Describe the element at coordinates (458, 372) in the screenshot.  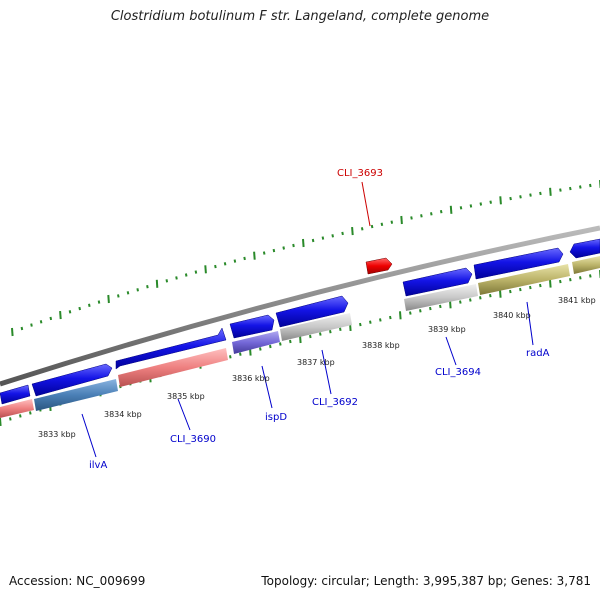
I see `label-CLI_3694: CLI_3694` at that location.